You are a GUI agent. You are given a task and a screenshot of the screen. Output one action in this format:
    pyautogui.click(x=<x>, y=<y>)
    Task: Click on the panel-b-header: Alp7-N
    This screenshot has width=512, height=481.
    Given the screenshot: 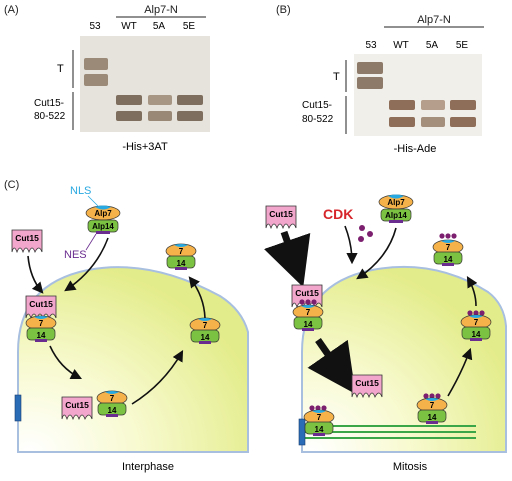 What is the action you would take?
    pyautogui.click(x=434, y=20)
    